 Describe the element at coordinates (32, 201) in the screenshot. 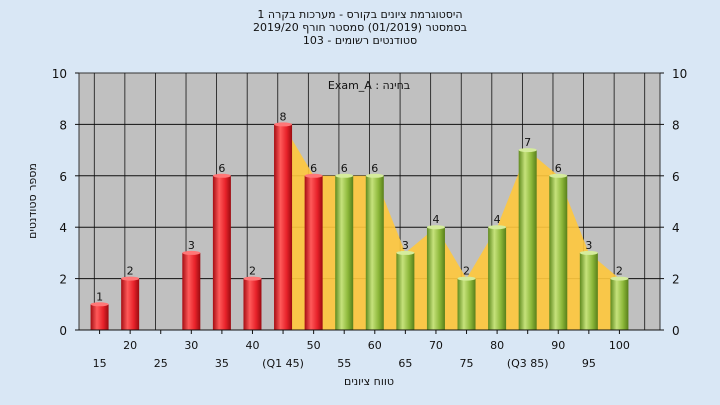

I see `y-axis-label: מספר סטודנטים` at that location.